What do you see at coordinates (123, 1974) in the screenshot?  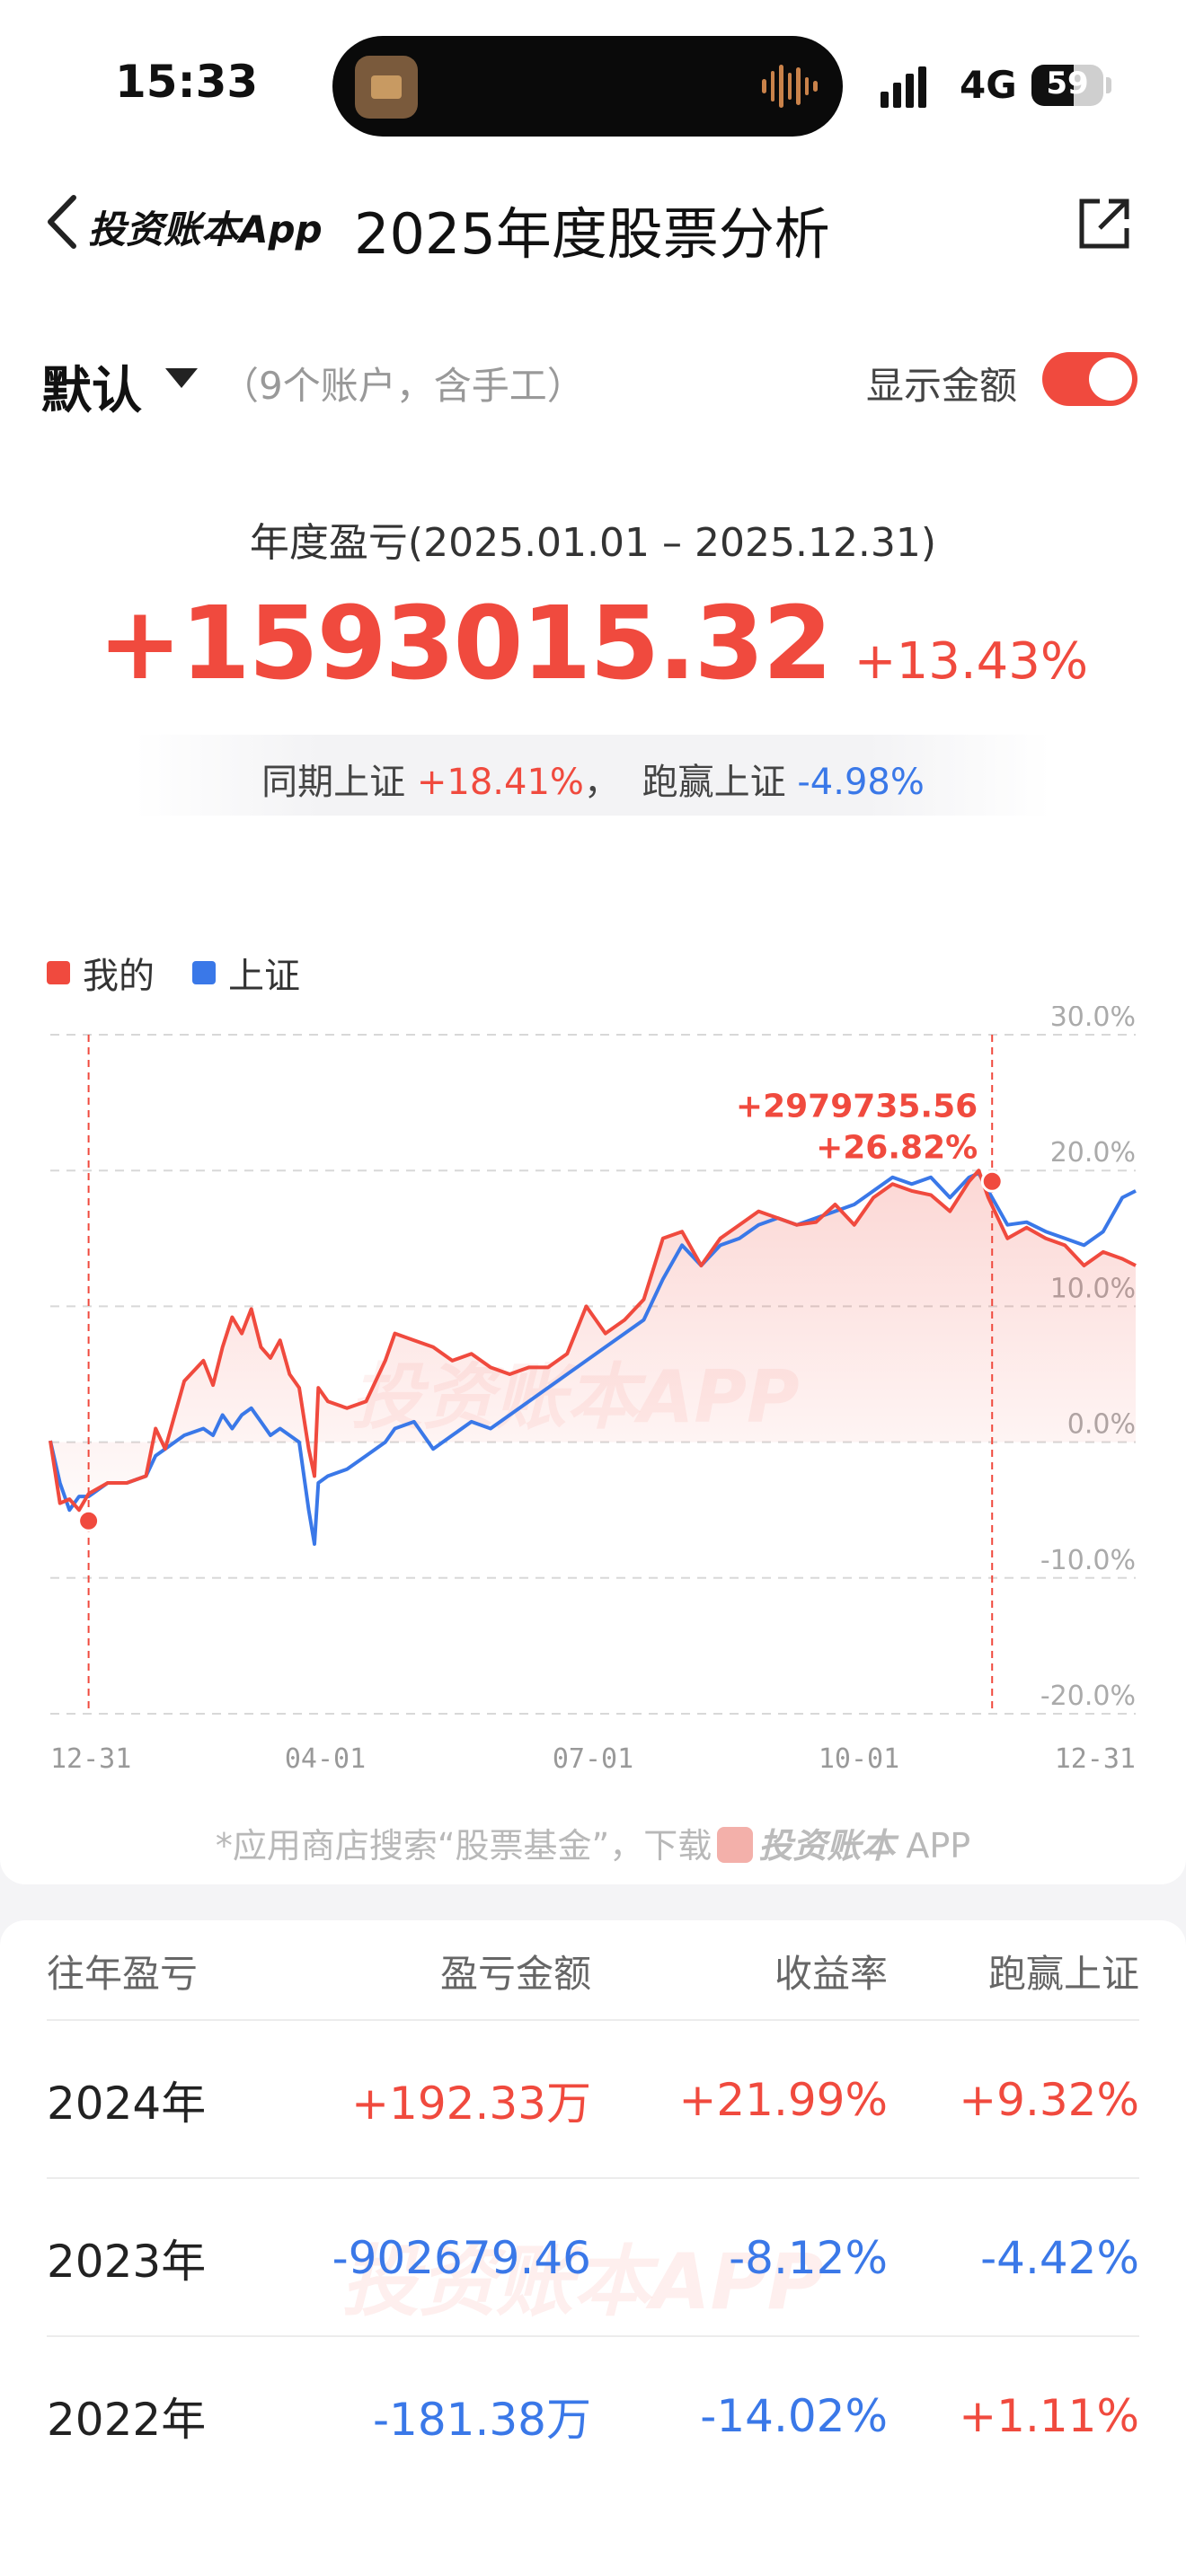 I see `col-header-year: 往年盈亏` at bounding box center [123, 1974].